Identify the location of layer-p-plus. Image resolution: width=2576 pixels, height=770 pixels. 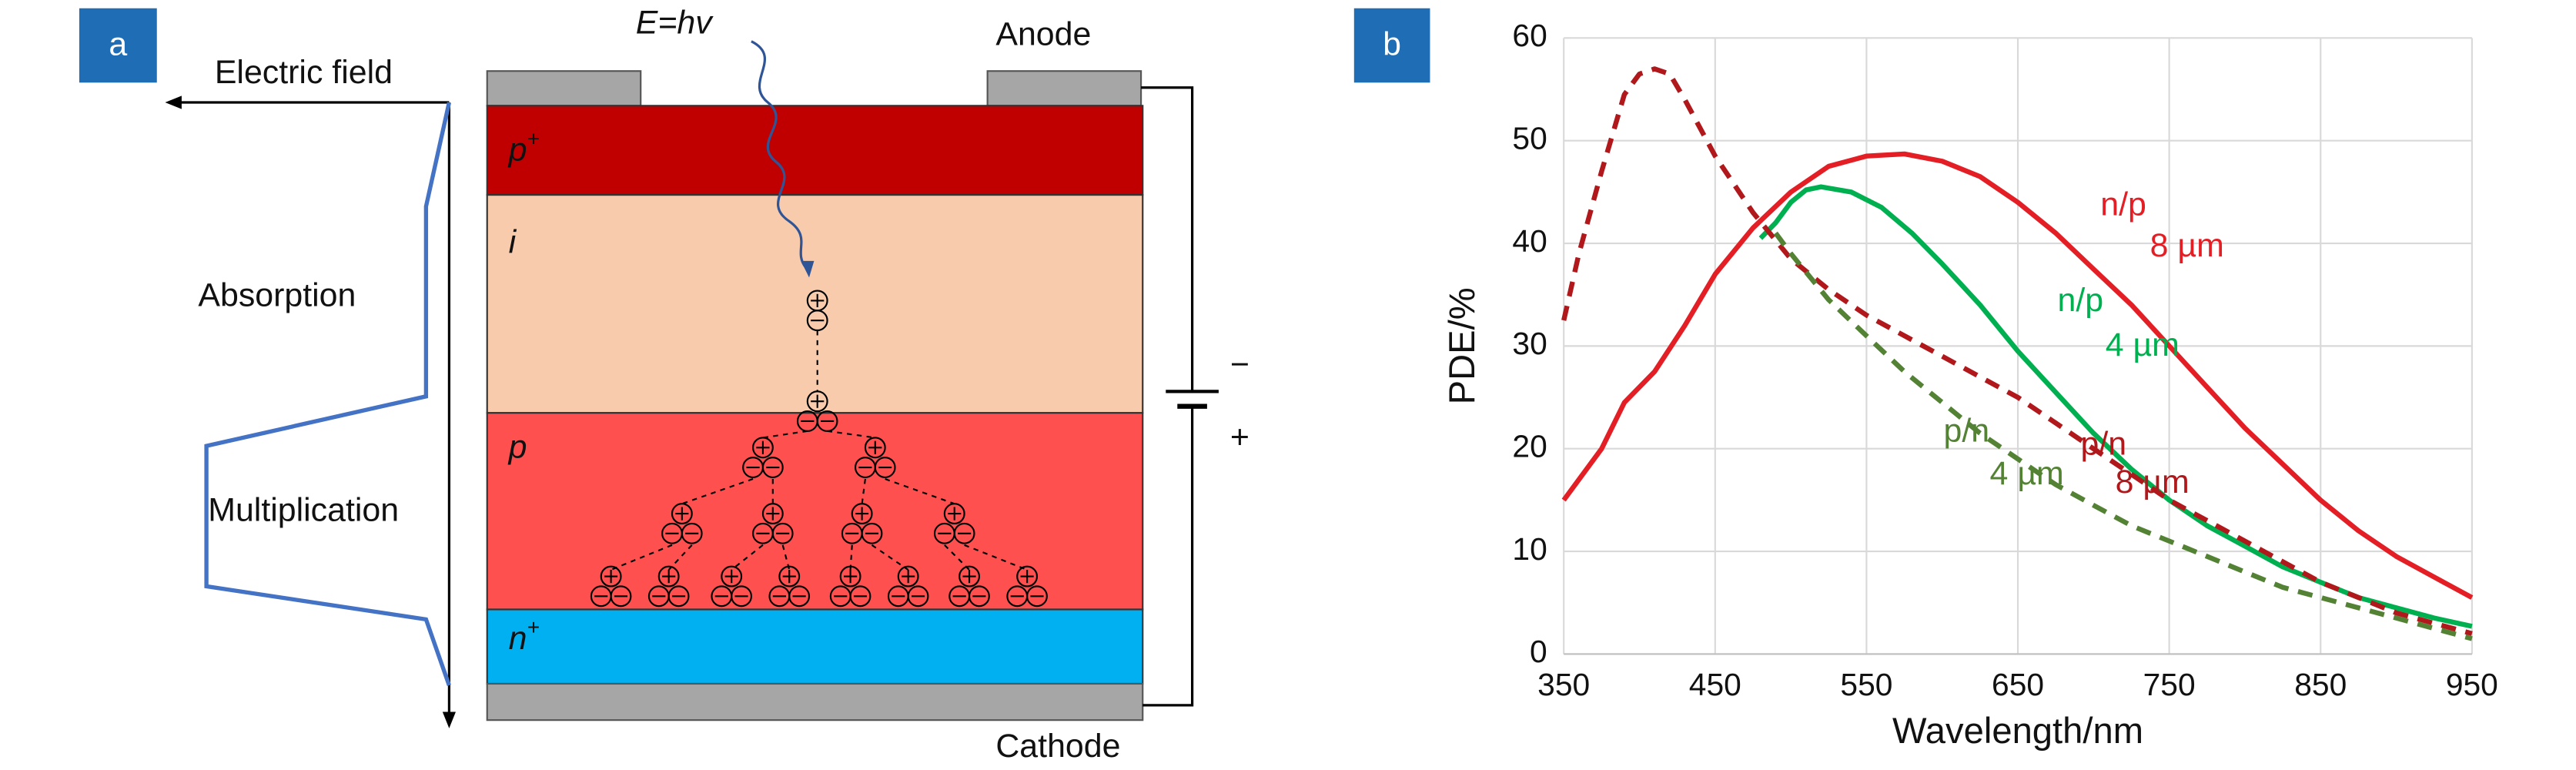
(815, 150).